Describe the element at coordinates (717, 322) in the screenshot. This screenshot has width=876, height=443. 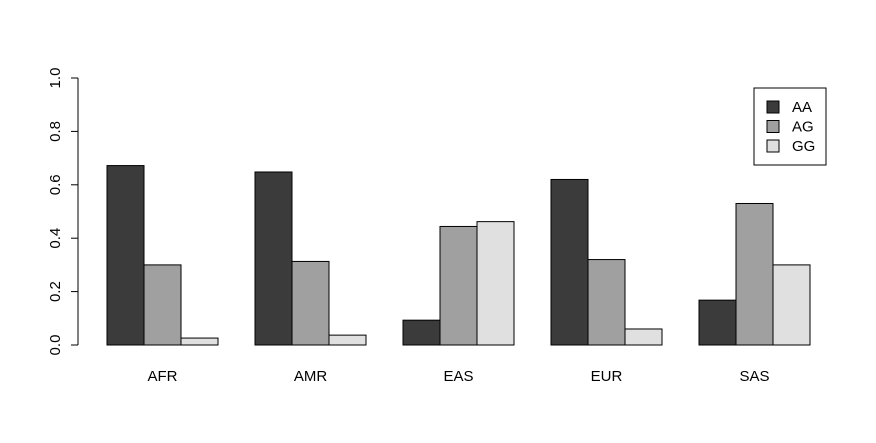
I see `bar-sas-aa` at that location.